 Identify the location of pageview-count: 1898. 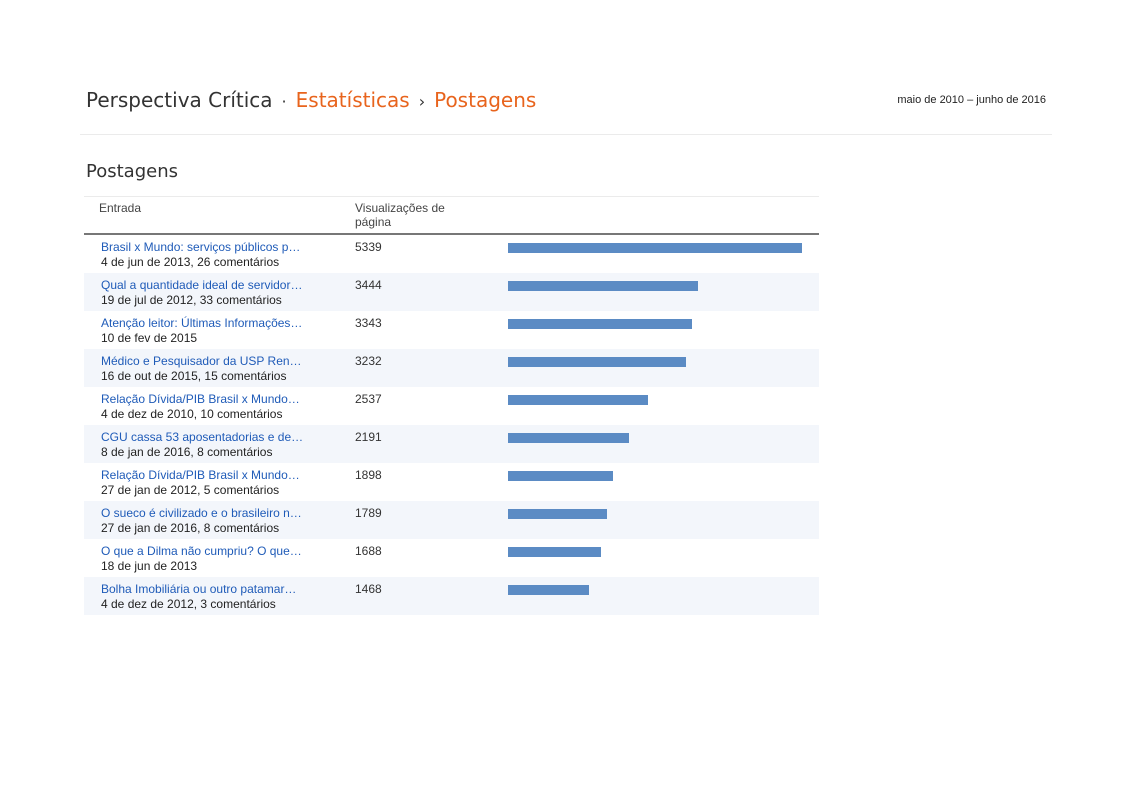
(368, 475).